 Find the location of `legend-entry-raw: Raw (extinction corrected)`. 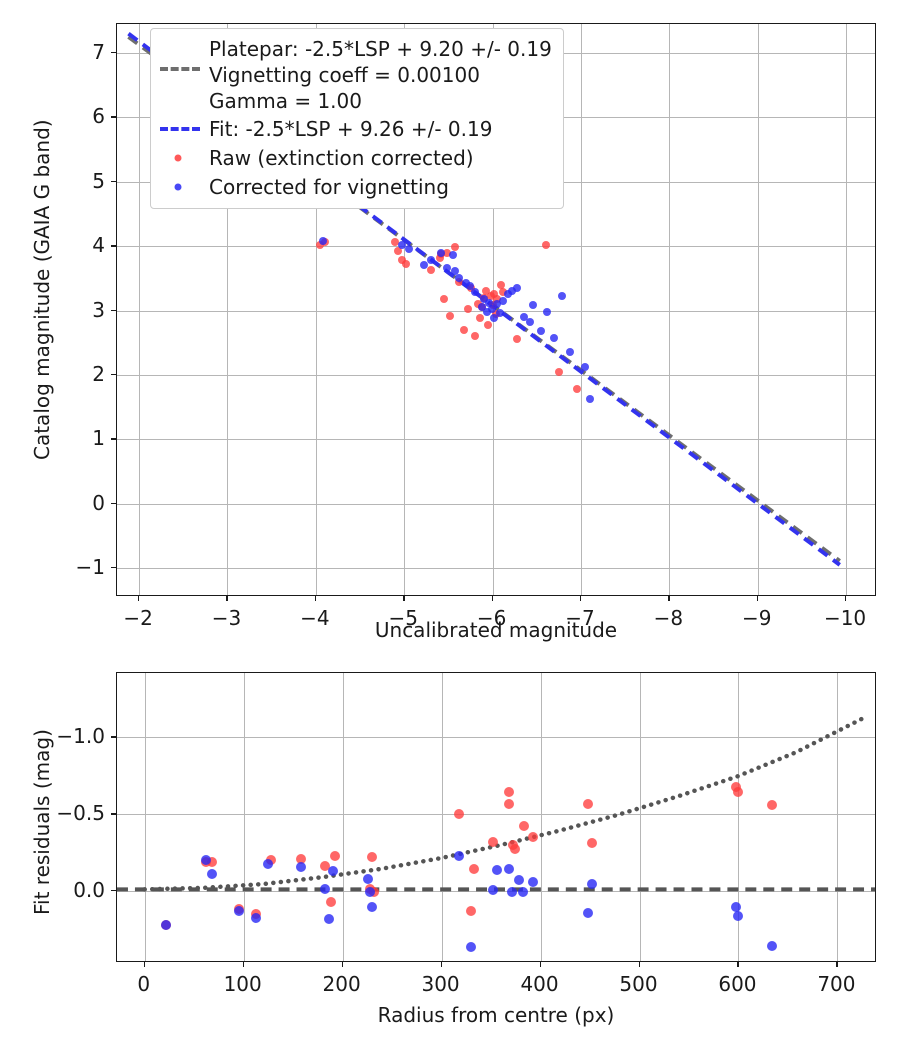

legend-entry-raw: Raw (extinction corrected) is located at coordinates (356, 158).